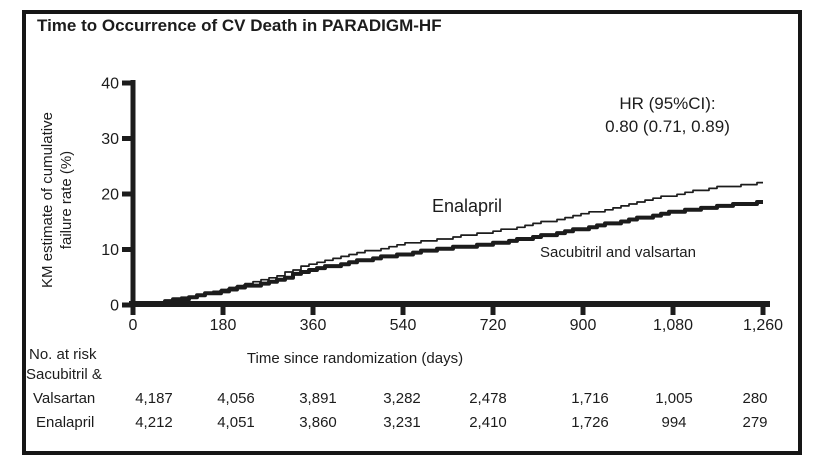  I want to click on y-axis-tick-label: 30, so click(110, 139).